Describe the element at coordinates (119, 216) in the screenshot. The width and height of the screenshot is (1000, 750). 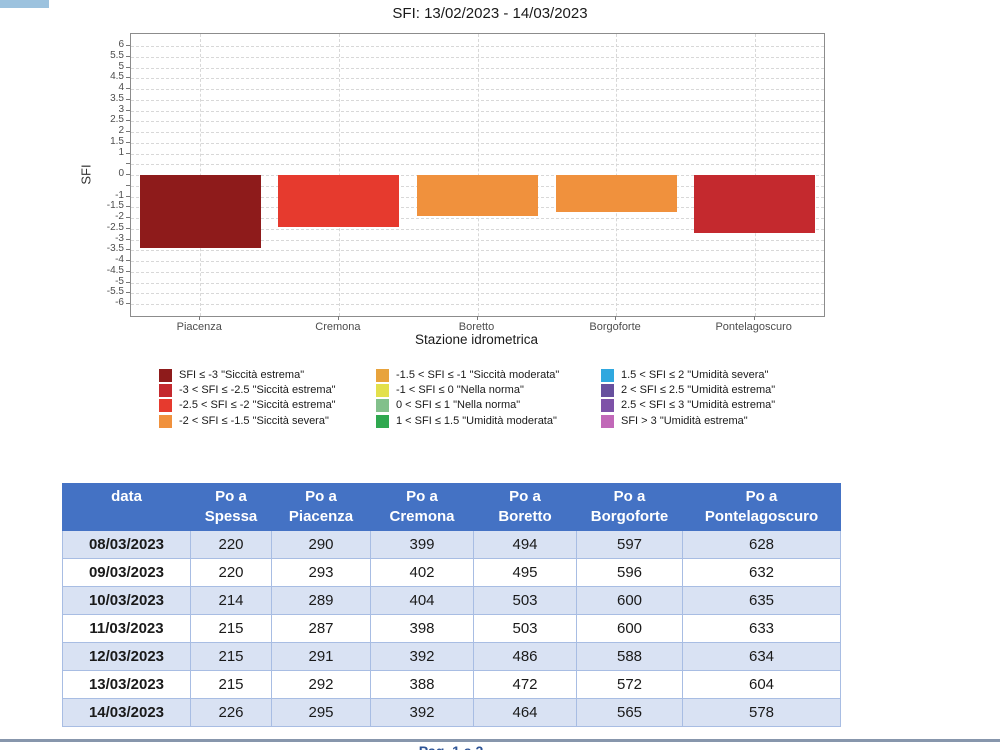
I see `y-tick-label: -2` at that location.